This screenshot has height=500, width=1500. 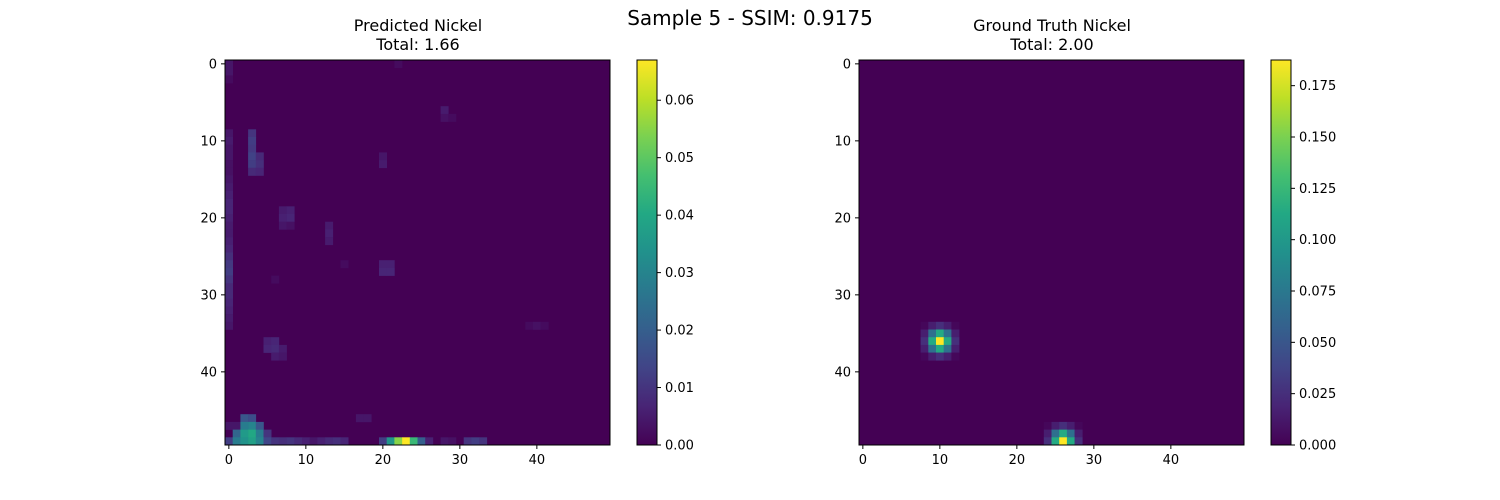 What do you see at coordinates (208, 372) in the screenshot?
I see `y-tick-label: 40` at bounding box center [208, 372].